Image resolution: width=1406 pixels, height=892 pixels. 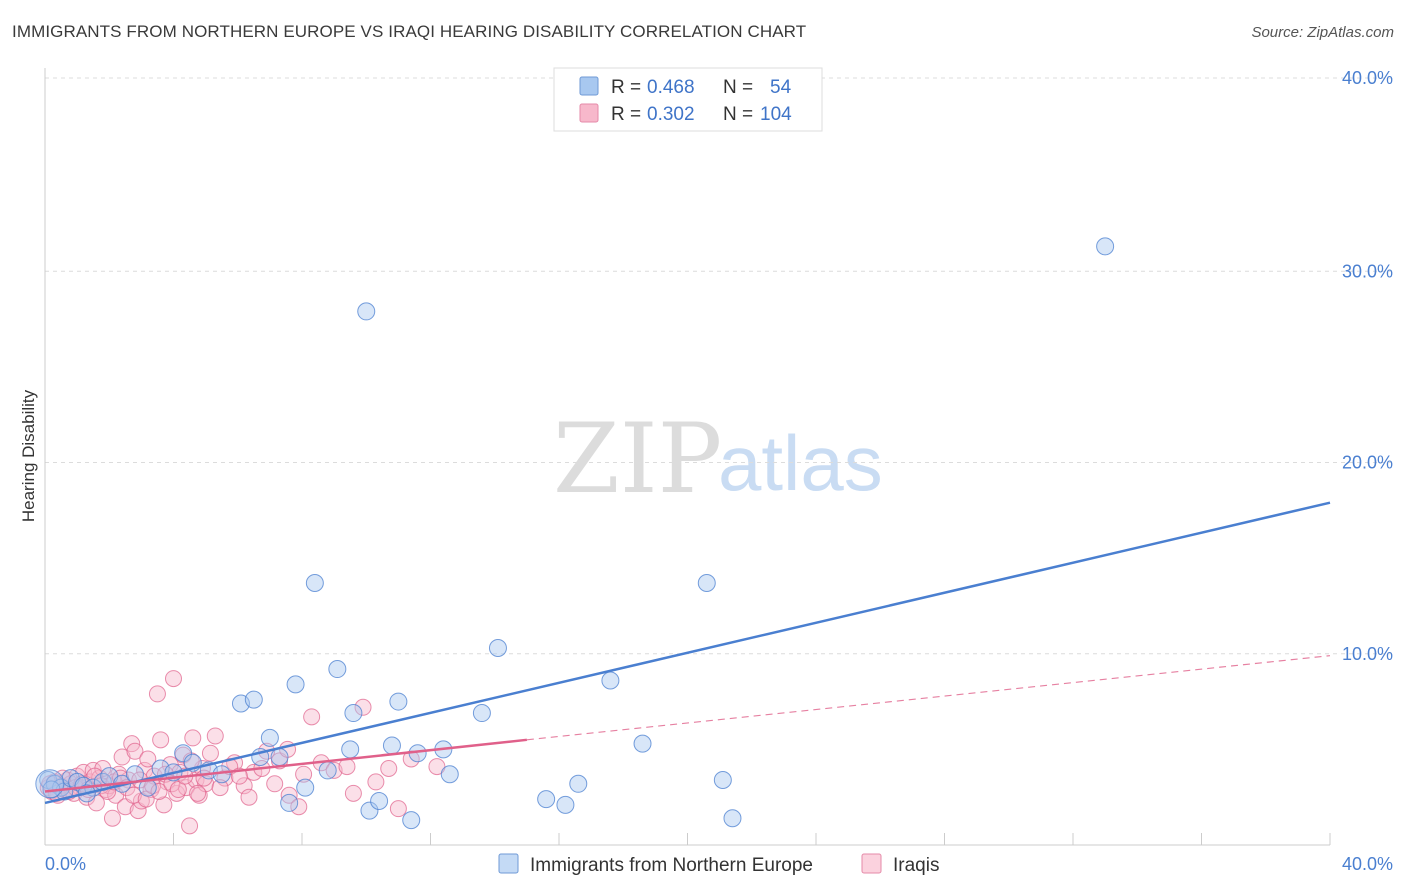 I want to click on y-tick-label: 40.0%, so click(x=1367, y=78).